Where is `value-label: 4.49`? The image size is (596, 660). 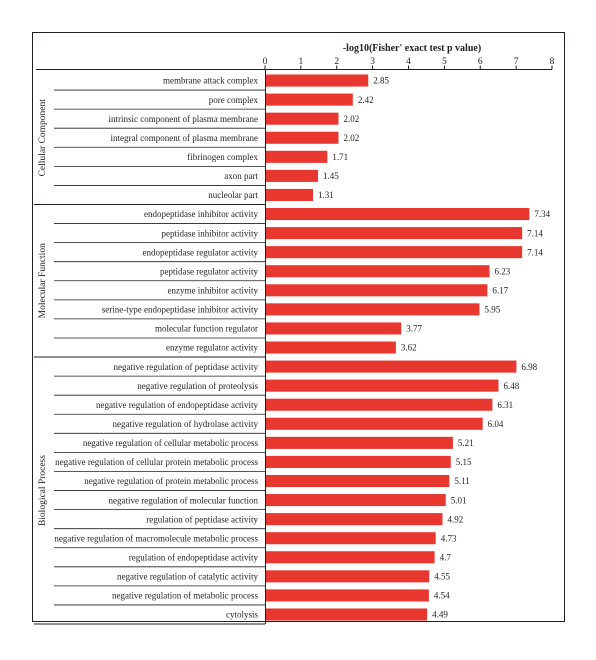
value-label: 4.49 is located at coordinates (440, 615).